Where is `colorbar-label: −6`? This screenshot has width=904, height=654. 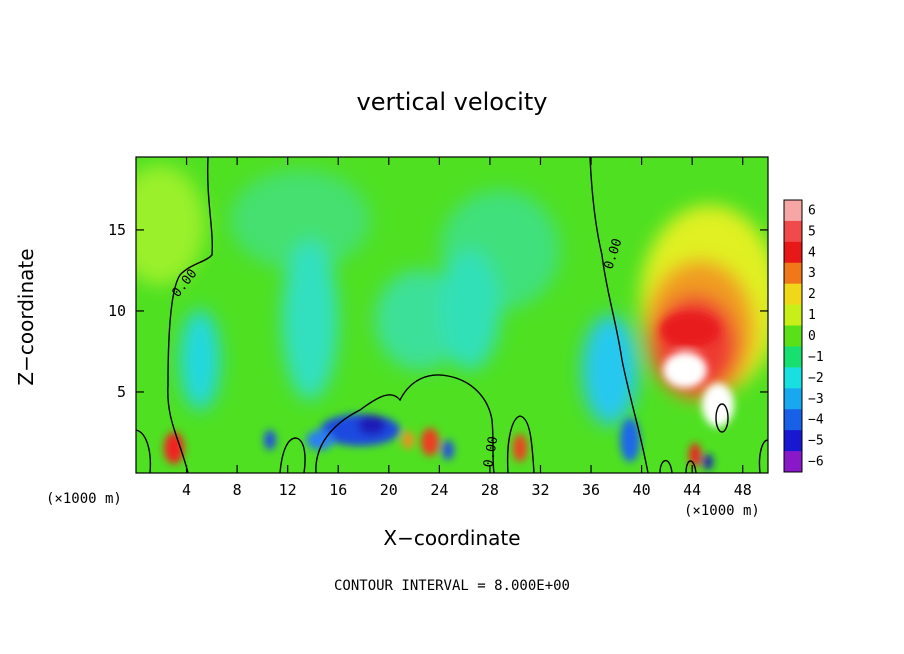 colorbar-label: −6 is located at coordinates (816, 462).